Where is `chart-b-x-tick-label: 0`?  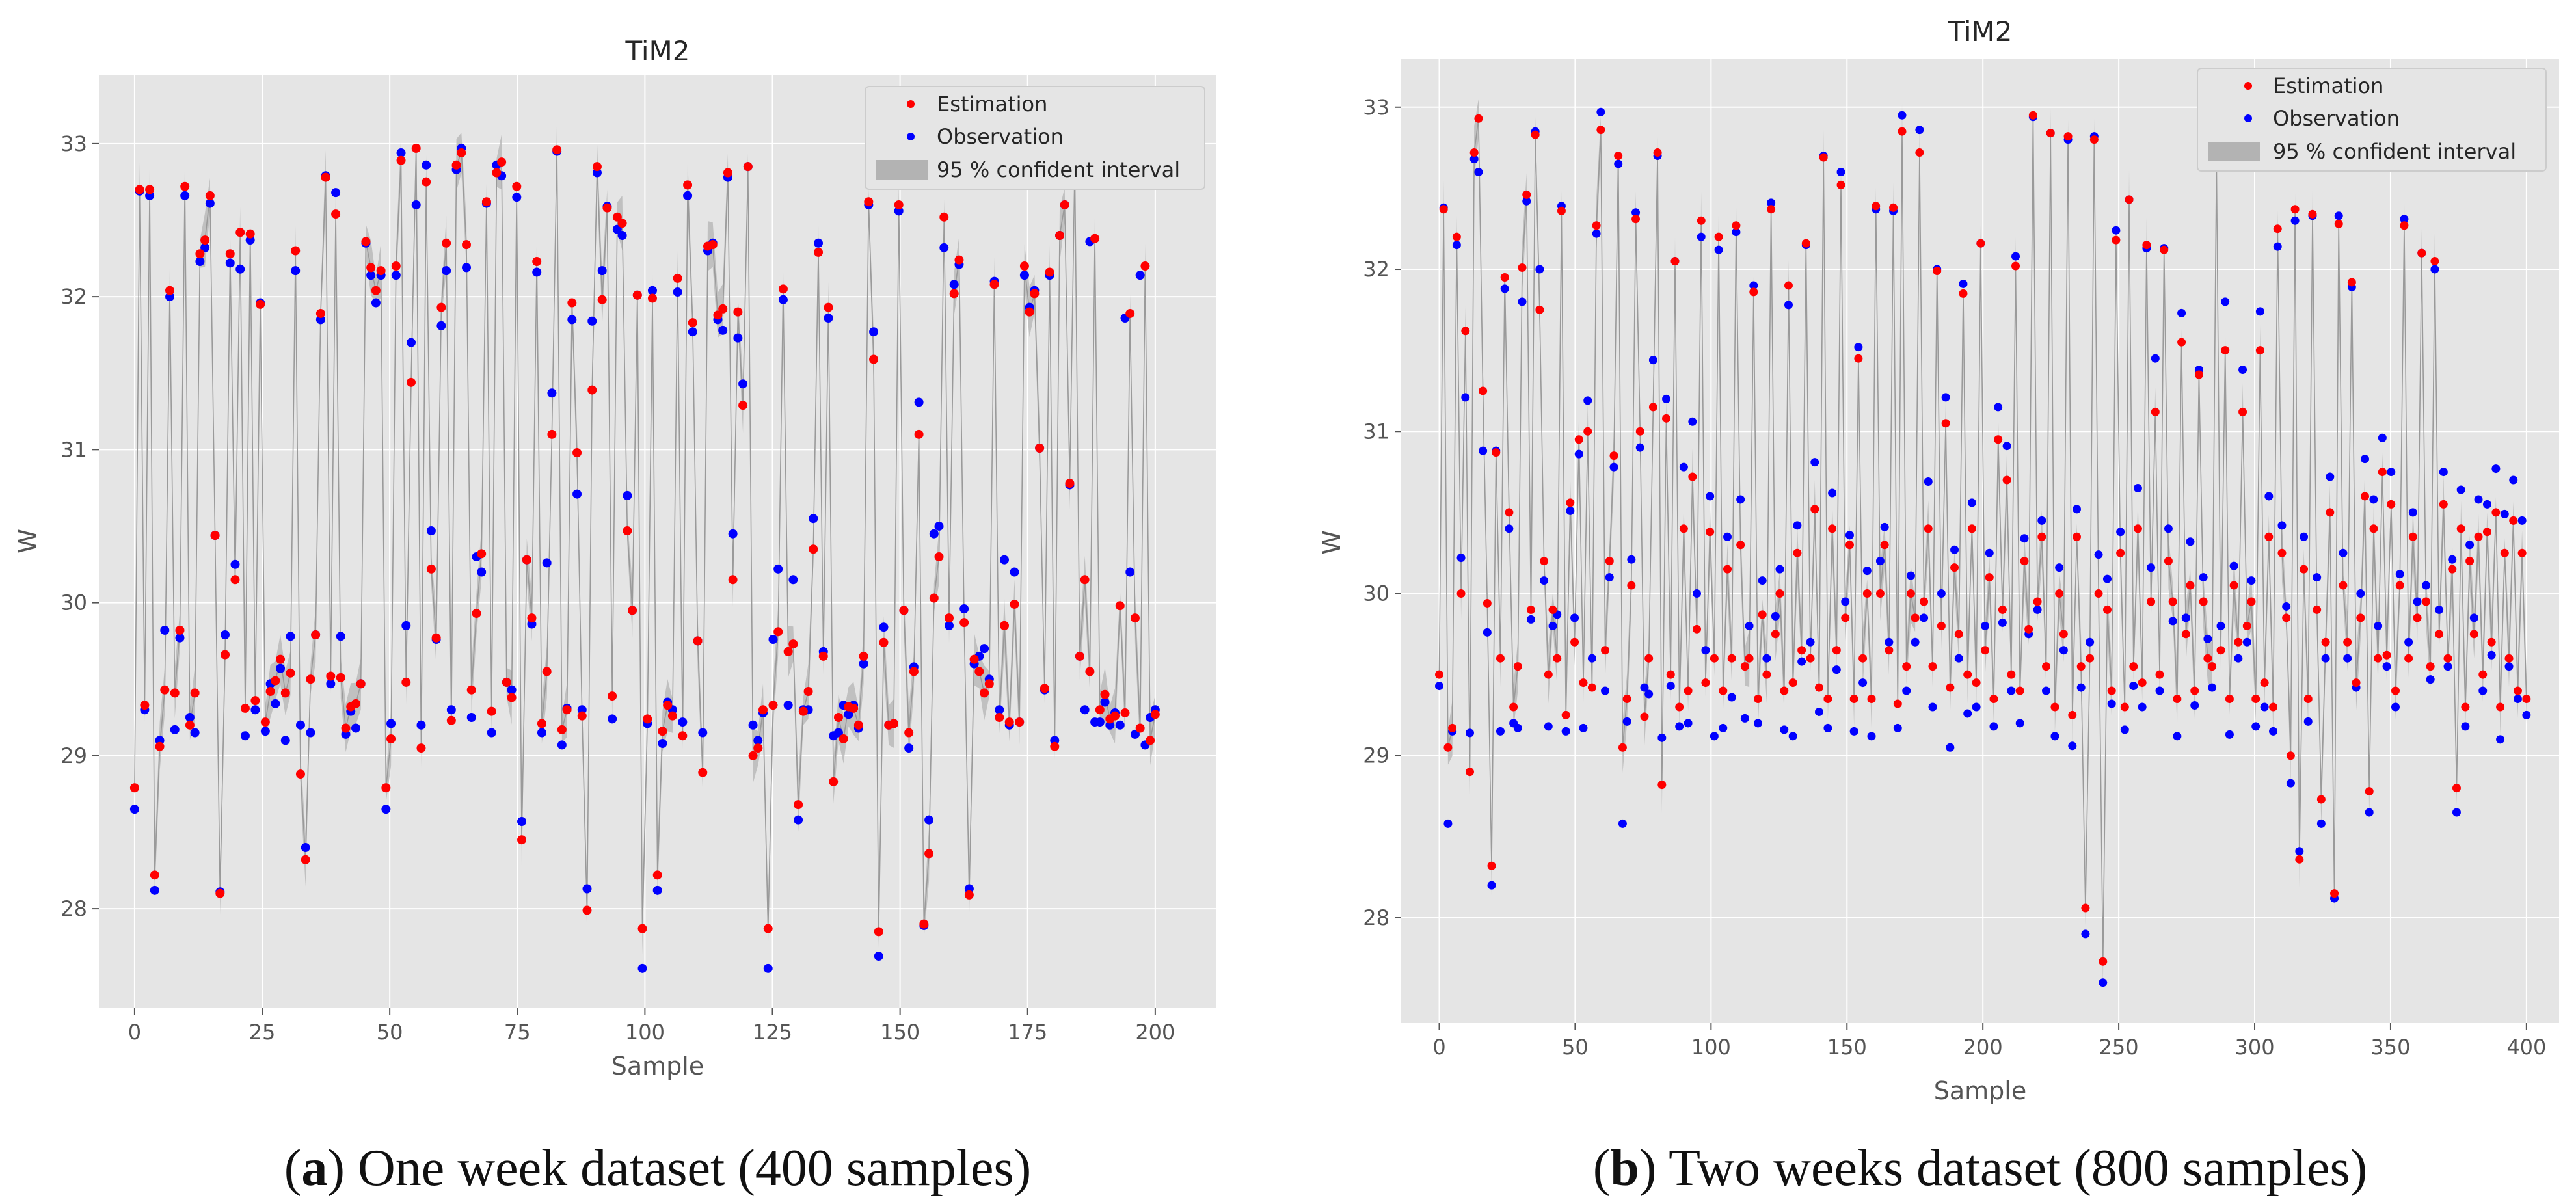 chart-b-x-tick-label: 0 is located at coordinates (1438, 1047).